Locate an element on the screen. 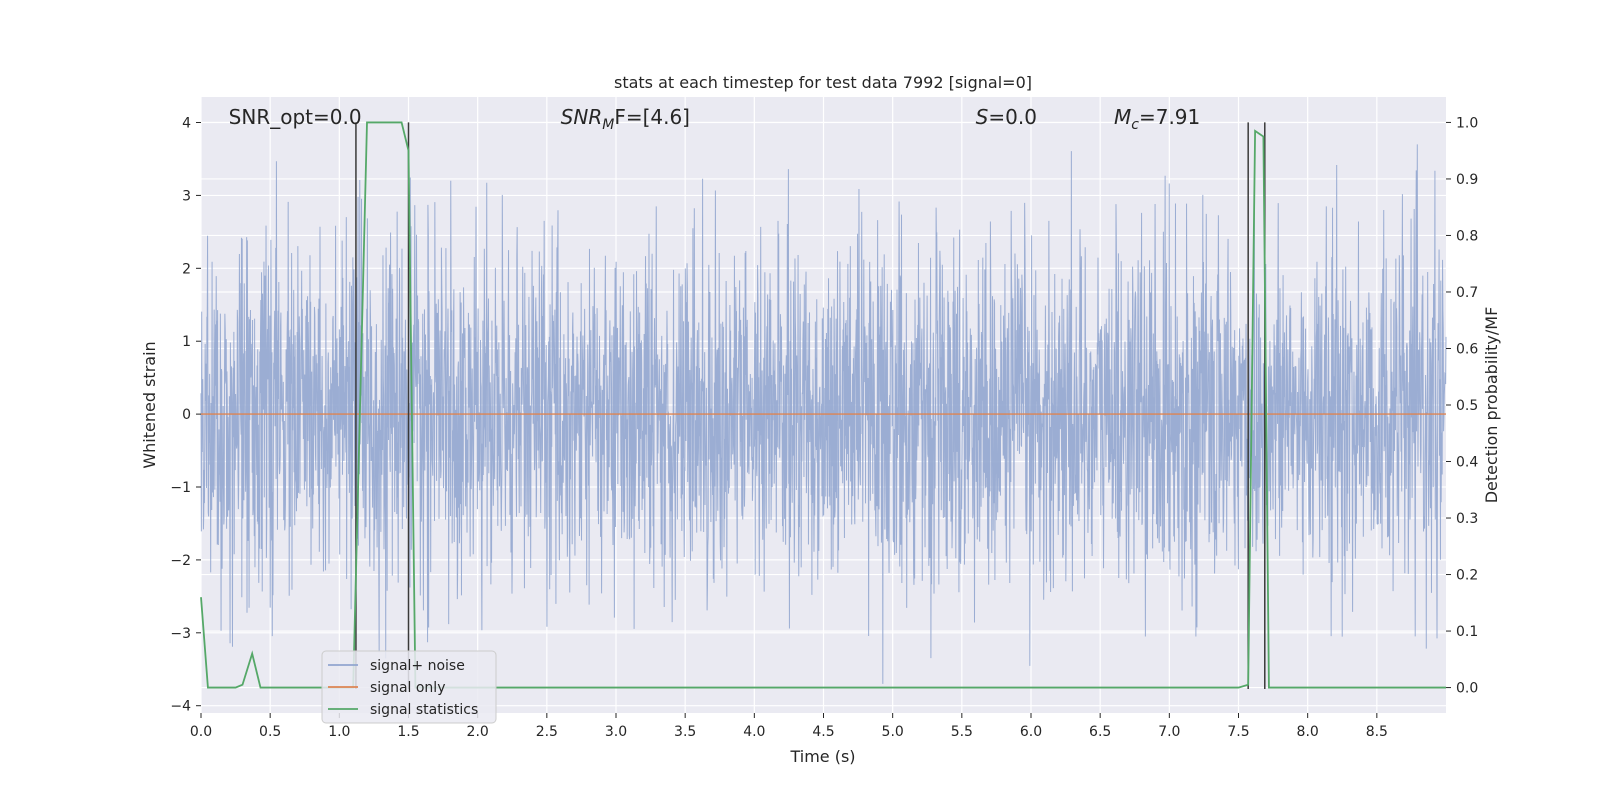  y-right-tick-label: 0.4 is located at coordinates (1467, 463).